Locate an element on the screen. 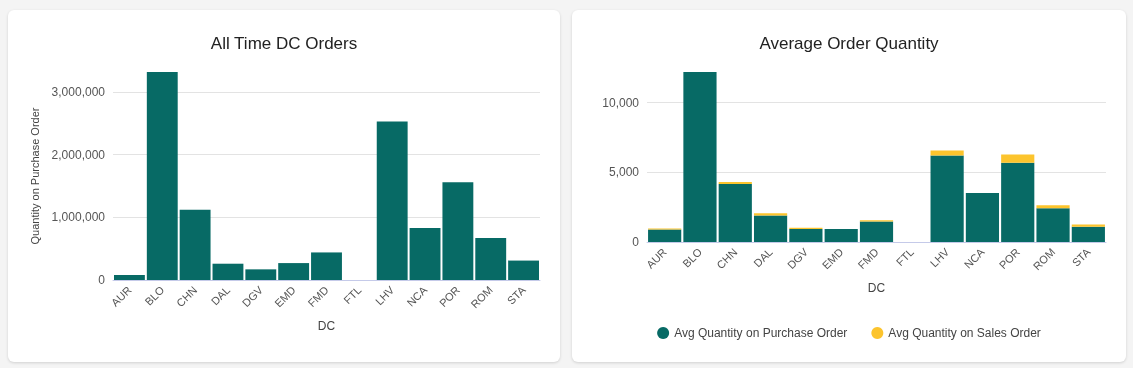 Image resolution: width=1133 pixels, height=368 pixels. legend-label: Avg Quantity on Purchase Order is located at coordinates (761, 333).